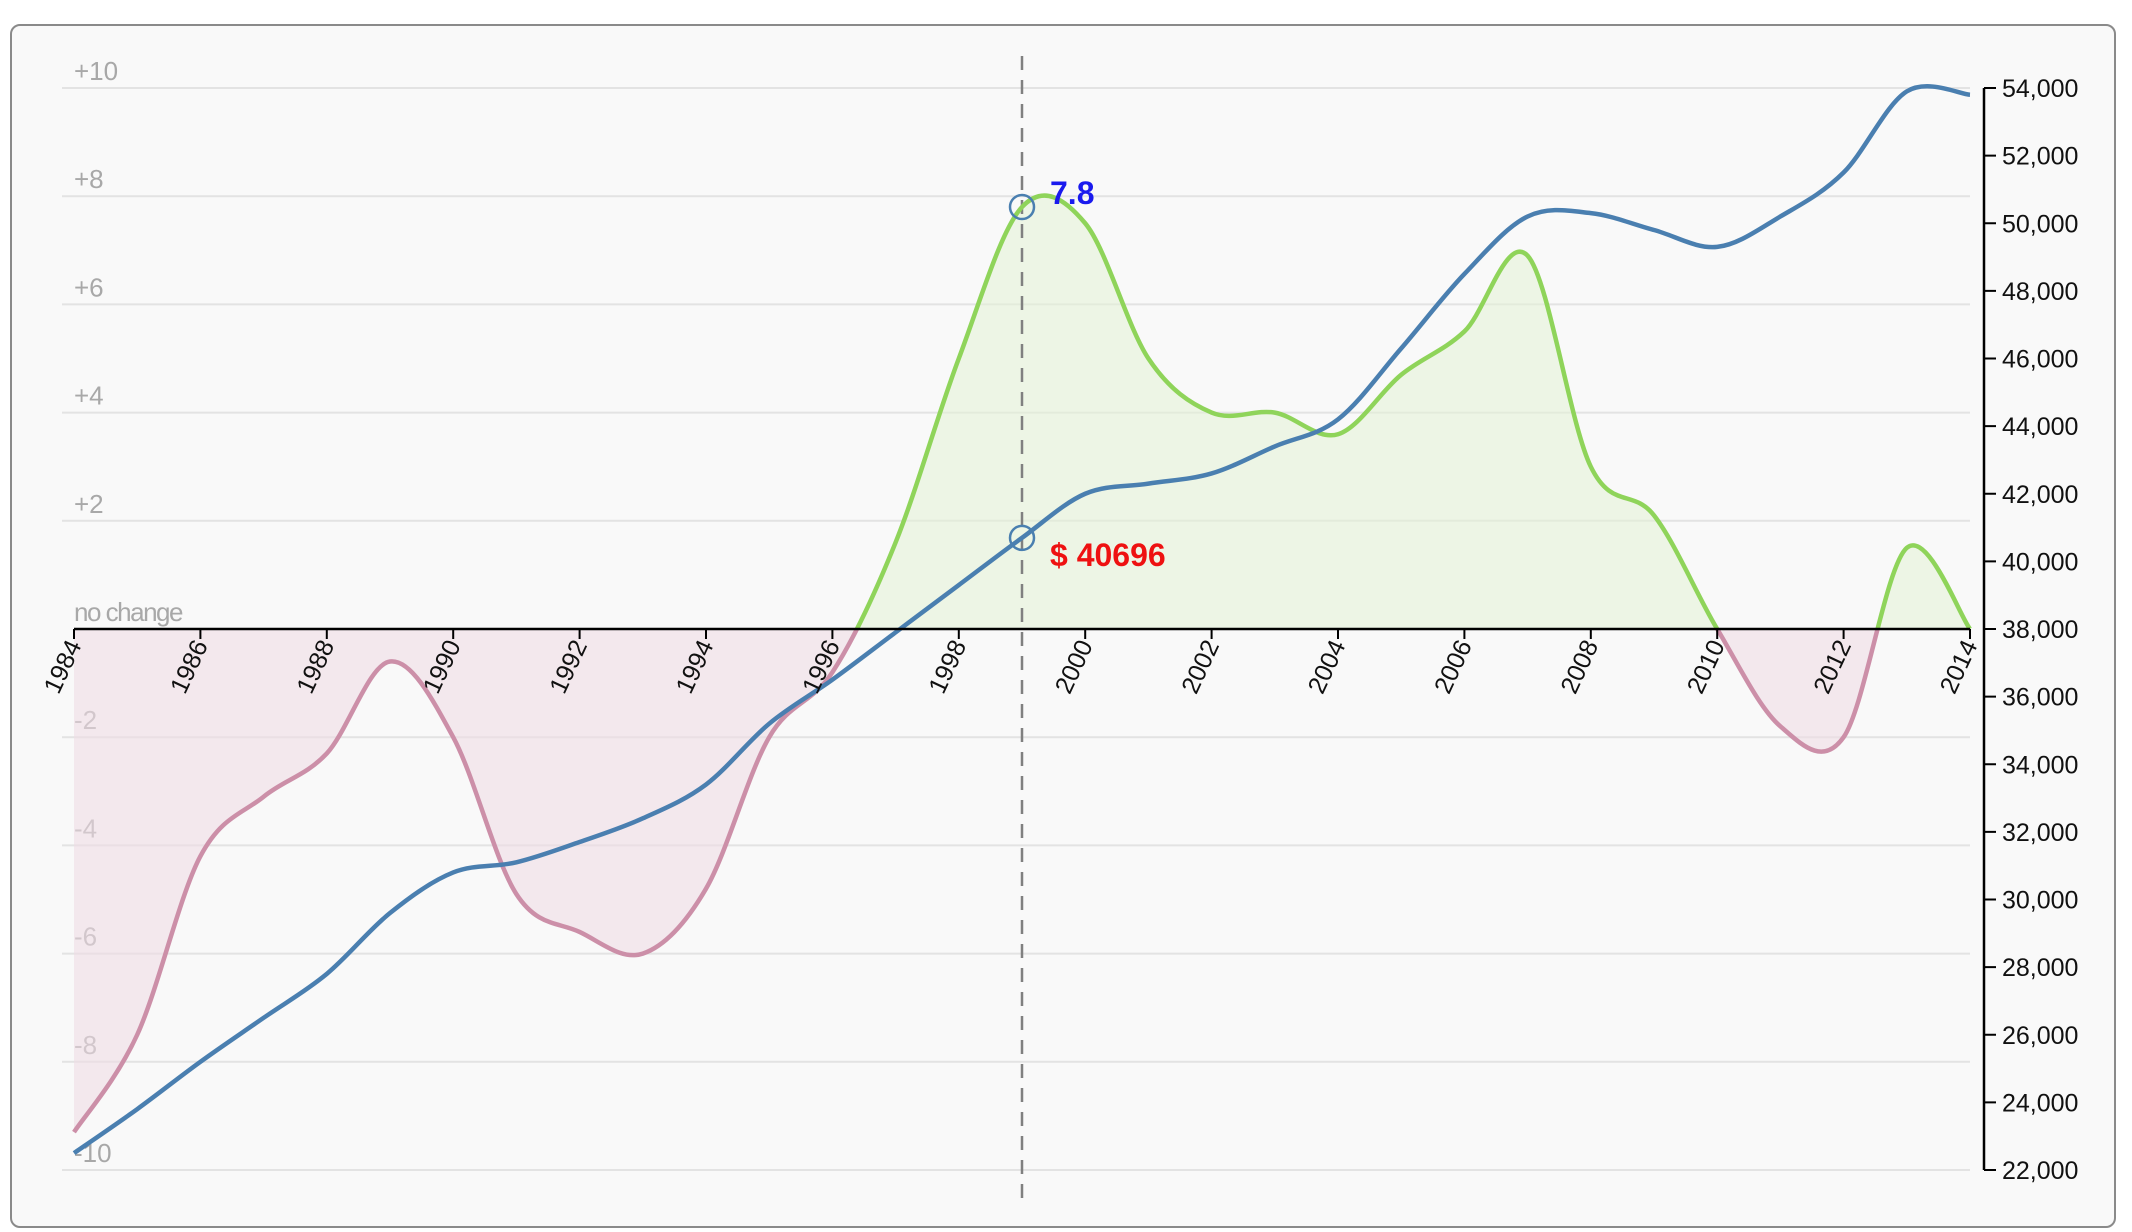 The image size is (2132, 1232). Describe the element at coordinates (1579, 667) in the screenshot. I see `x-tick-label: 2008` at that location.